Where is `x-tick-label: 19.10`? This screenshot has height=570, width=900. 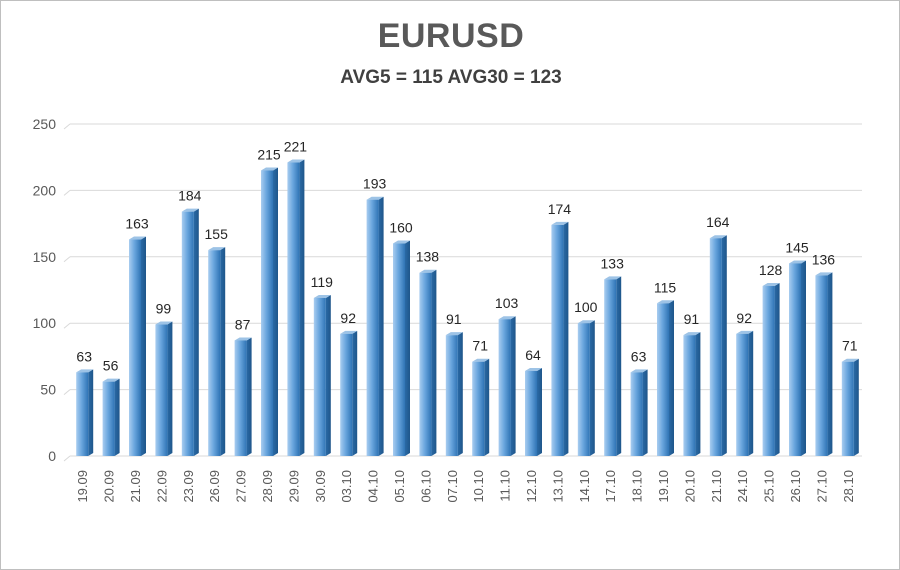
x-tick-label: 19.10 is located at coordinates (663, 486).